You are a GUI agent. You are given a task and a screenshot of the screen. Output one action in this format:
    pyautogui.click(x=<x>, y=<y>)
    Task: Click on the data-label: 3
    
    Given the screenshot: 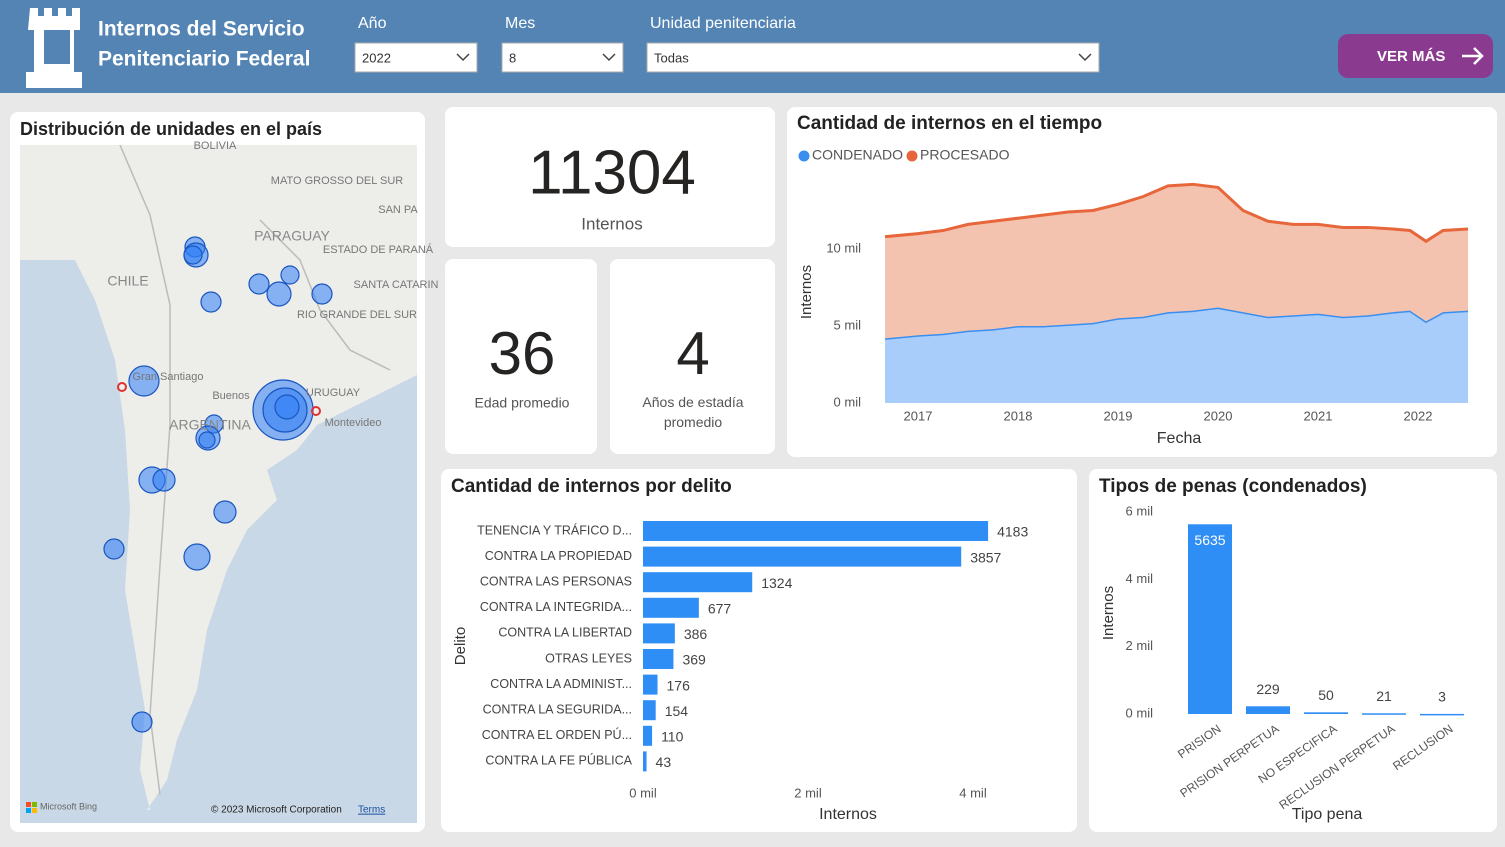 What is the action you would take?
    pyautogui.click(x=1442, y=697)
    